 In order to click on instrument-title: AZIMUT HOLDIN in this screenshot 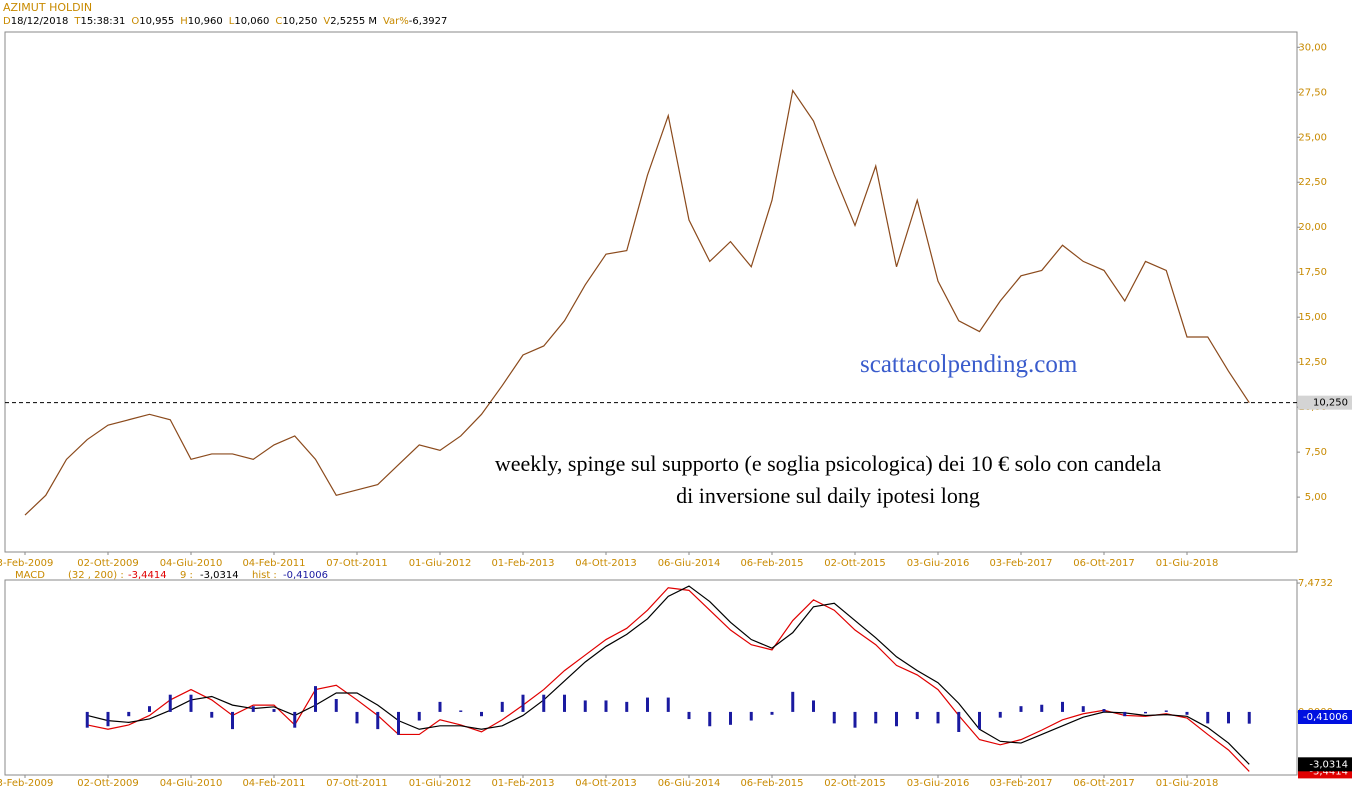, I will do `click(48, 7)`.